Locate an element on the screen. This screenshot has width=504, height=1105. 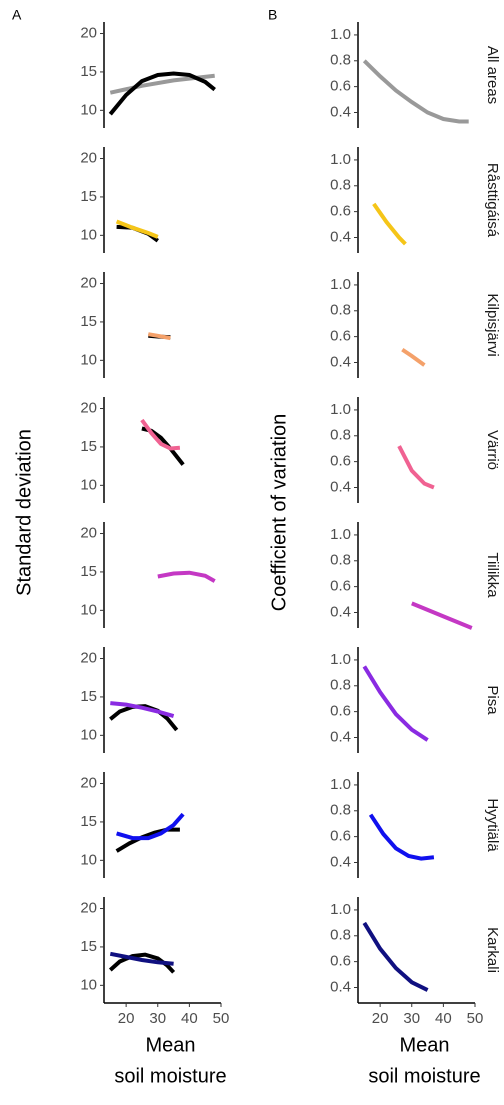
strip-label: Tiilikka is located at coordinates (492, 575).